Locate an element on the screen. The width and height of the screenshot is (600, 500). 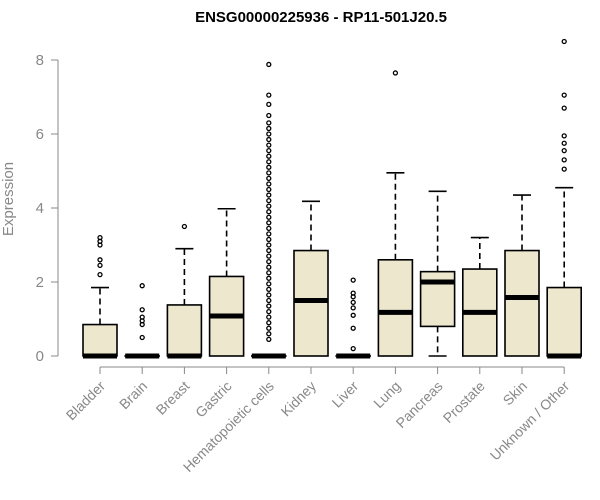
chart-title: ENSG00000225936 - RP11-501J20.5 is located at coordinates (321, 17).